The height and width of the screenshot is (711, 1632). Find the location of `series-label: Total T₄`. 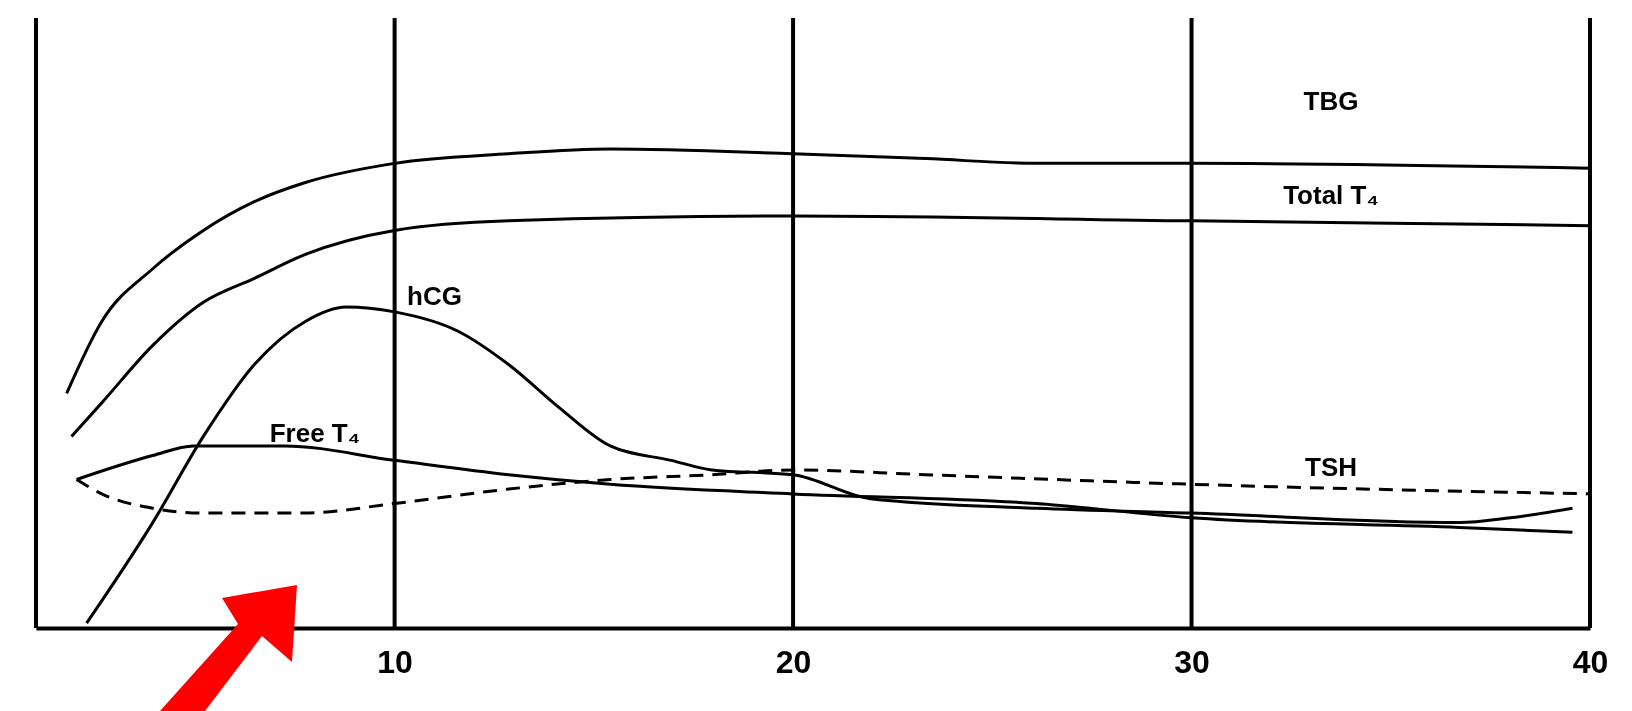

series-label: Total T₄ is located at coordinates (1331, 194).